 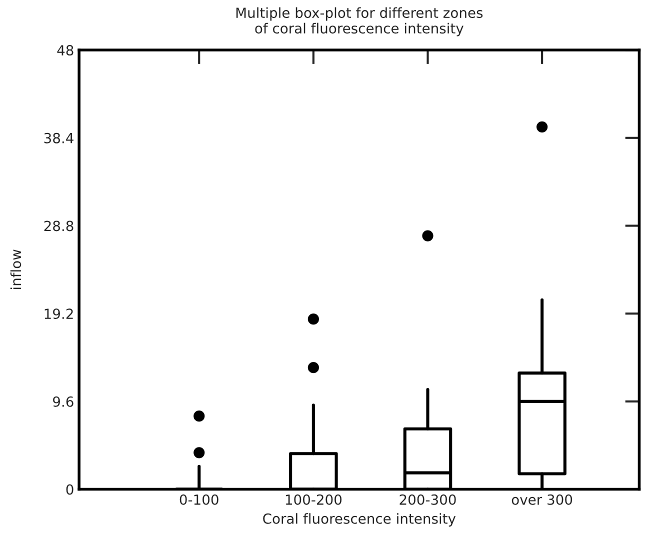 What do you see at coordinates (314, 499) in the screenshot?
I see `x-tick-label: 100-200` at bounding box center [314, 499].